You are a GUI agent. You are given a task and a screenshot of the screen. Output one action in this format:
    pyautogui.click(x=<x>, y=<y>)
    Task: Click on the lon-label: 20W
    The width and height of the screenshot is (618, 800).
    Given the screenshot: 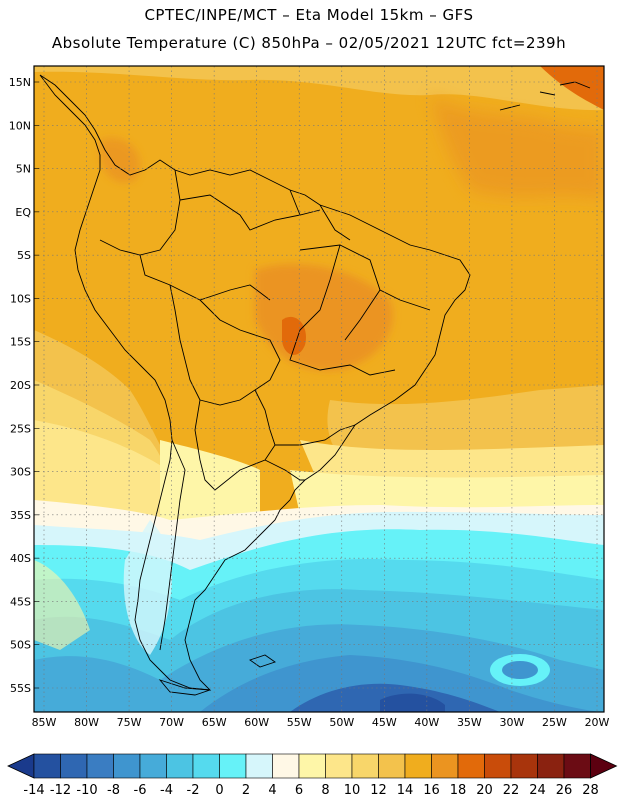 What is the action you would take?
    pyautogui.click(x=597, y=722)
    